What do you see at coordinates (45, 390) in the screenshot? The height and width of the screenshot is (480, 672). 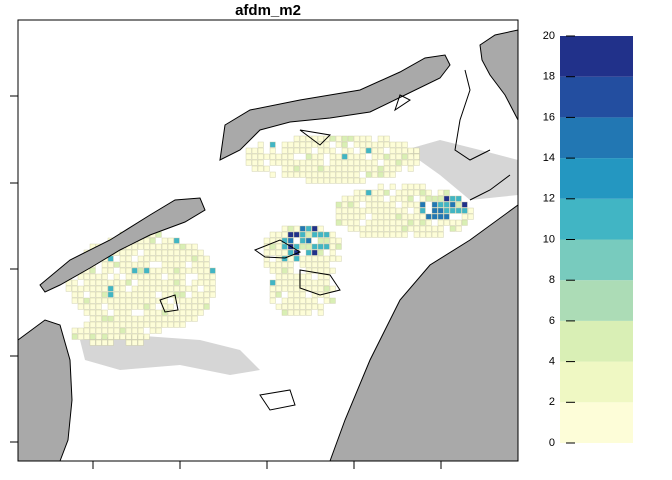 I see `land-southwest` at bounding box center [45, 390].